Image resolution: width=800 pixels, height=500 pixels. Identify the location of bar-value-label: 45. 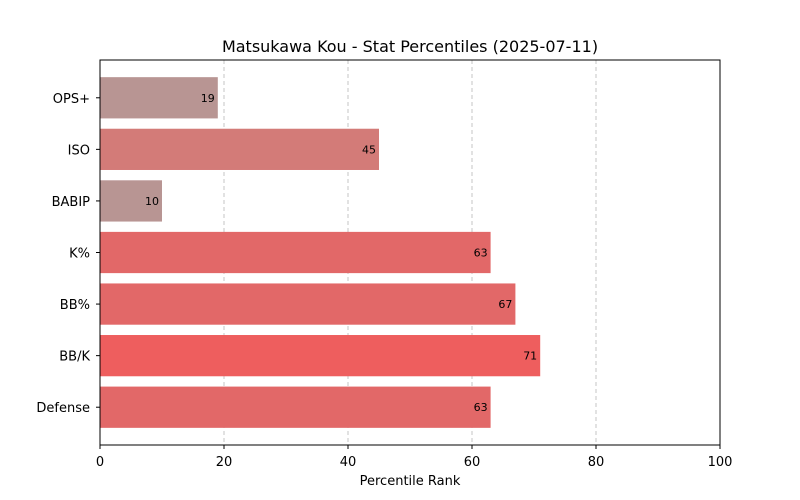
(369, 149).